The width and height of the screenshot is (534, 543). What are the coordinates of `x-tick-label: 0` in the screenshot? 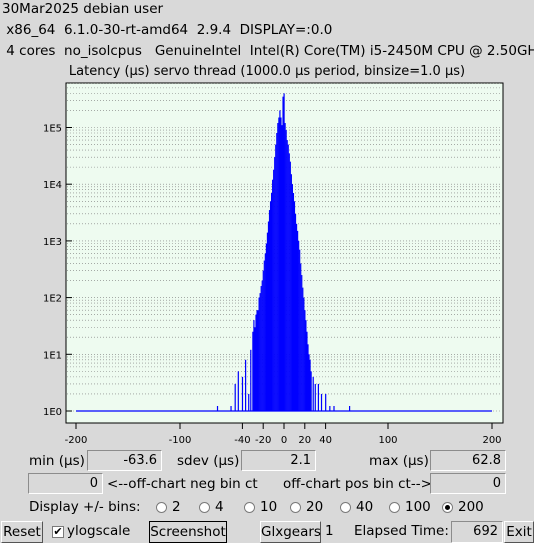 It's located at (284, 440).